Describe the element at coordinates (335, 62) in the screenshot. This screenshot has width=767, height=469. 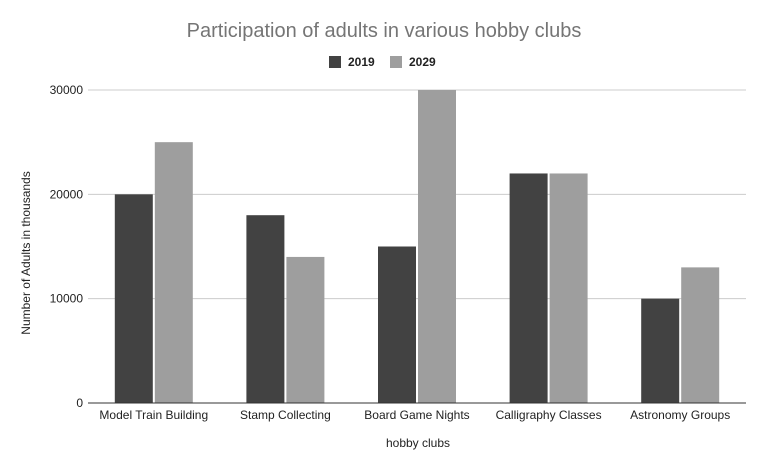
I see `legend-swatch-2019` at that location.